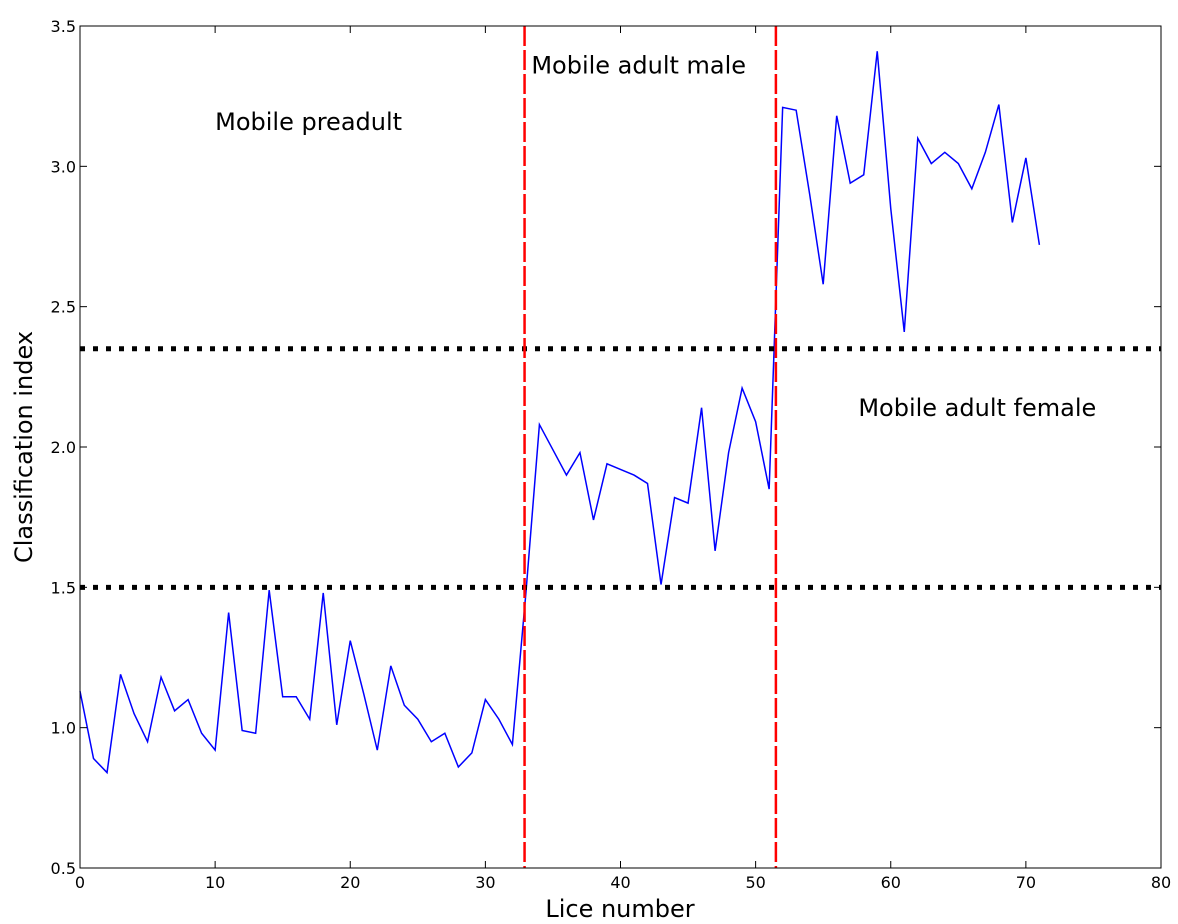 This screenshot has height=924, width=1178. Describe the element at coordinates (485, 882) in the screenshot. I see `x-tick-label: 30` at that location.